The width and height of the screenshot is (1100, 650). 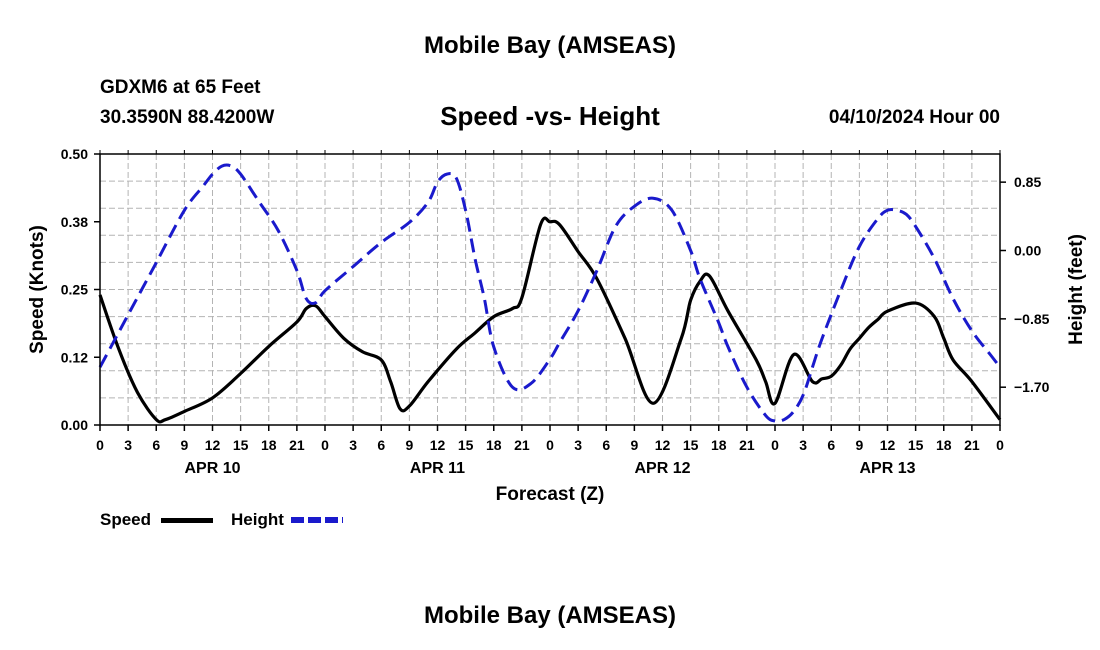 I want to click on y-right-tick-label: −0.85, so click(x=1032, y=319).